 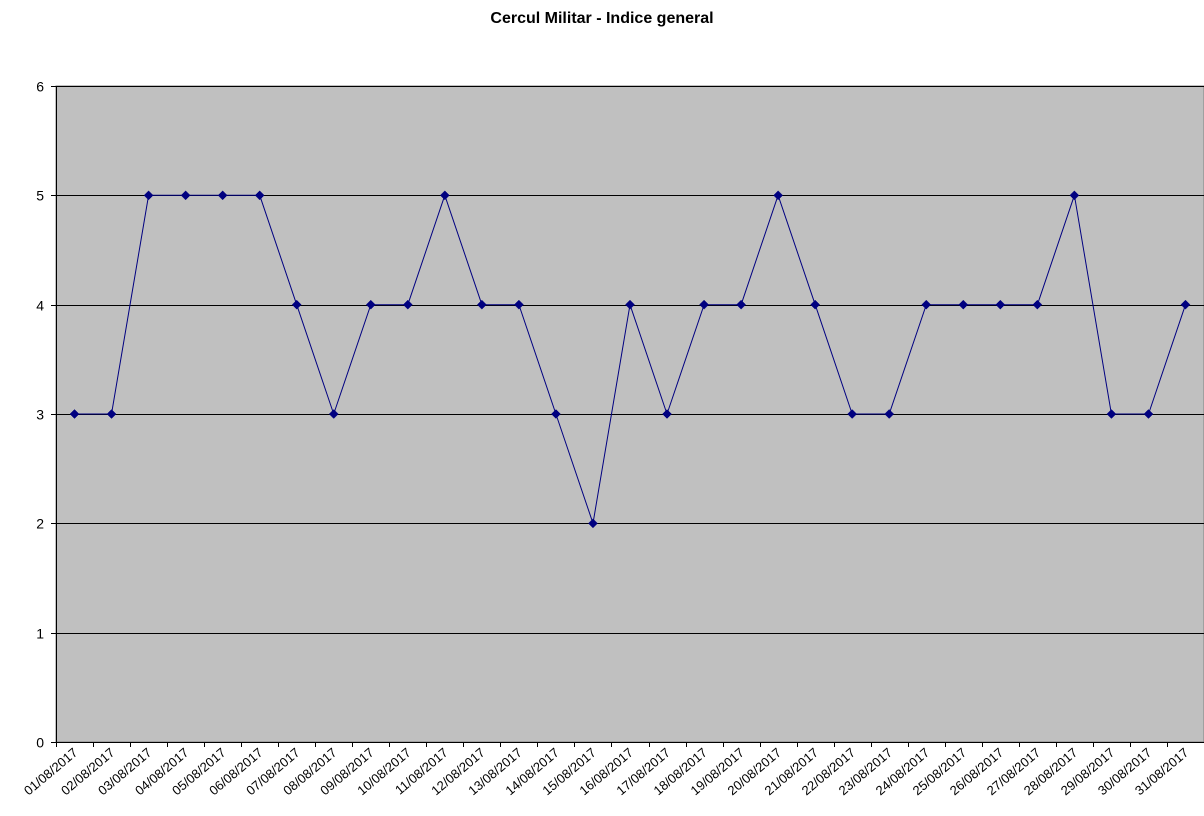 What do you see at coordinates (40, 196) in the screenshot?
I see `y-tick-label: 5` at bounding box center [40, 196].